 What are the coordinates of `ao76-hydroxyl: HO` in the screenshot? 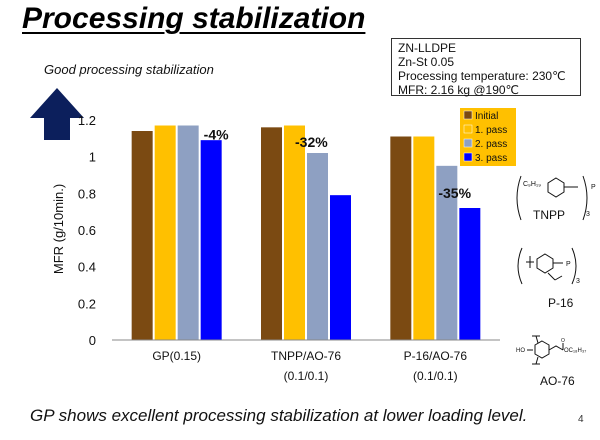 It's located at (520, 351).